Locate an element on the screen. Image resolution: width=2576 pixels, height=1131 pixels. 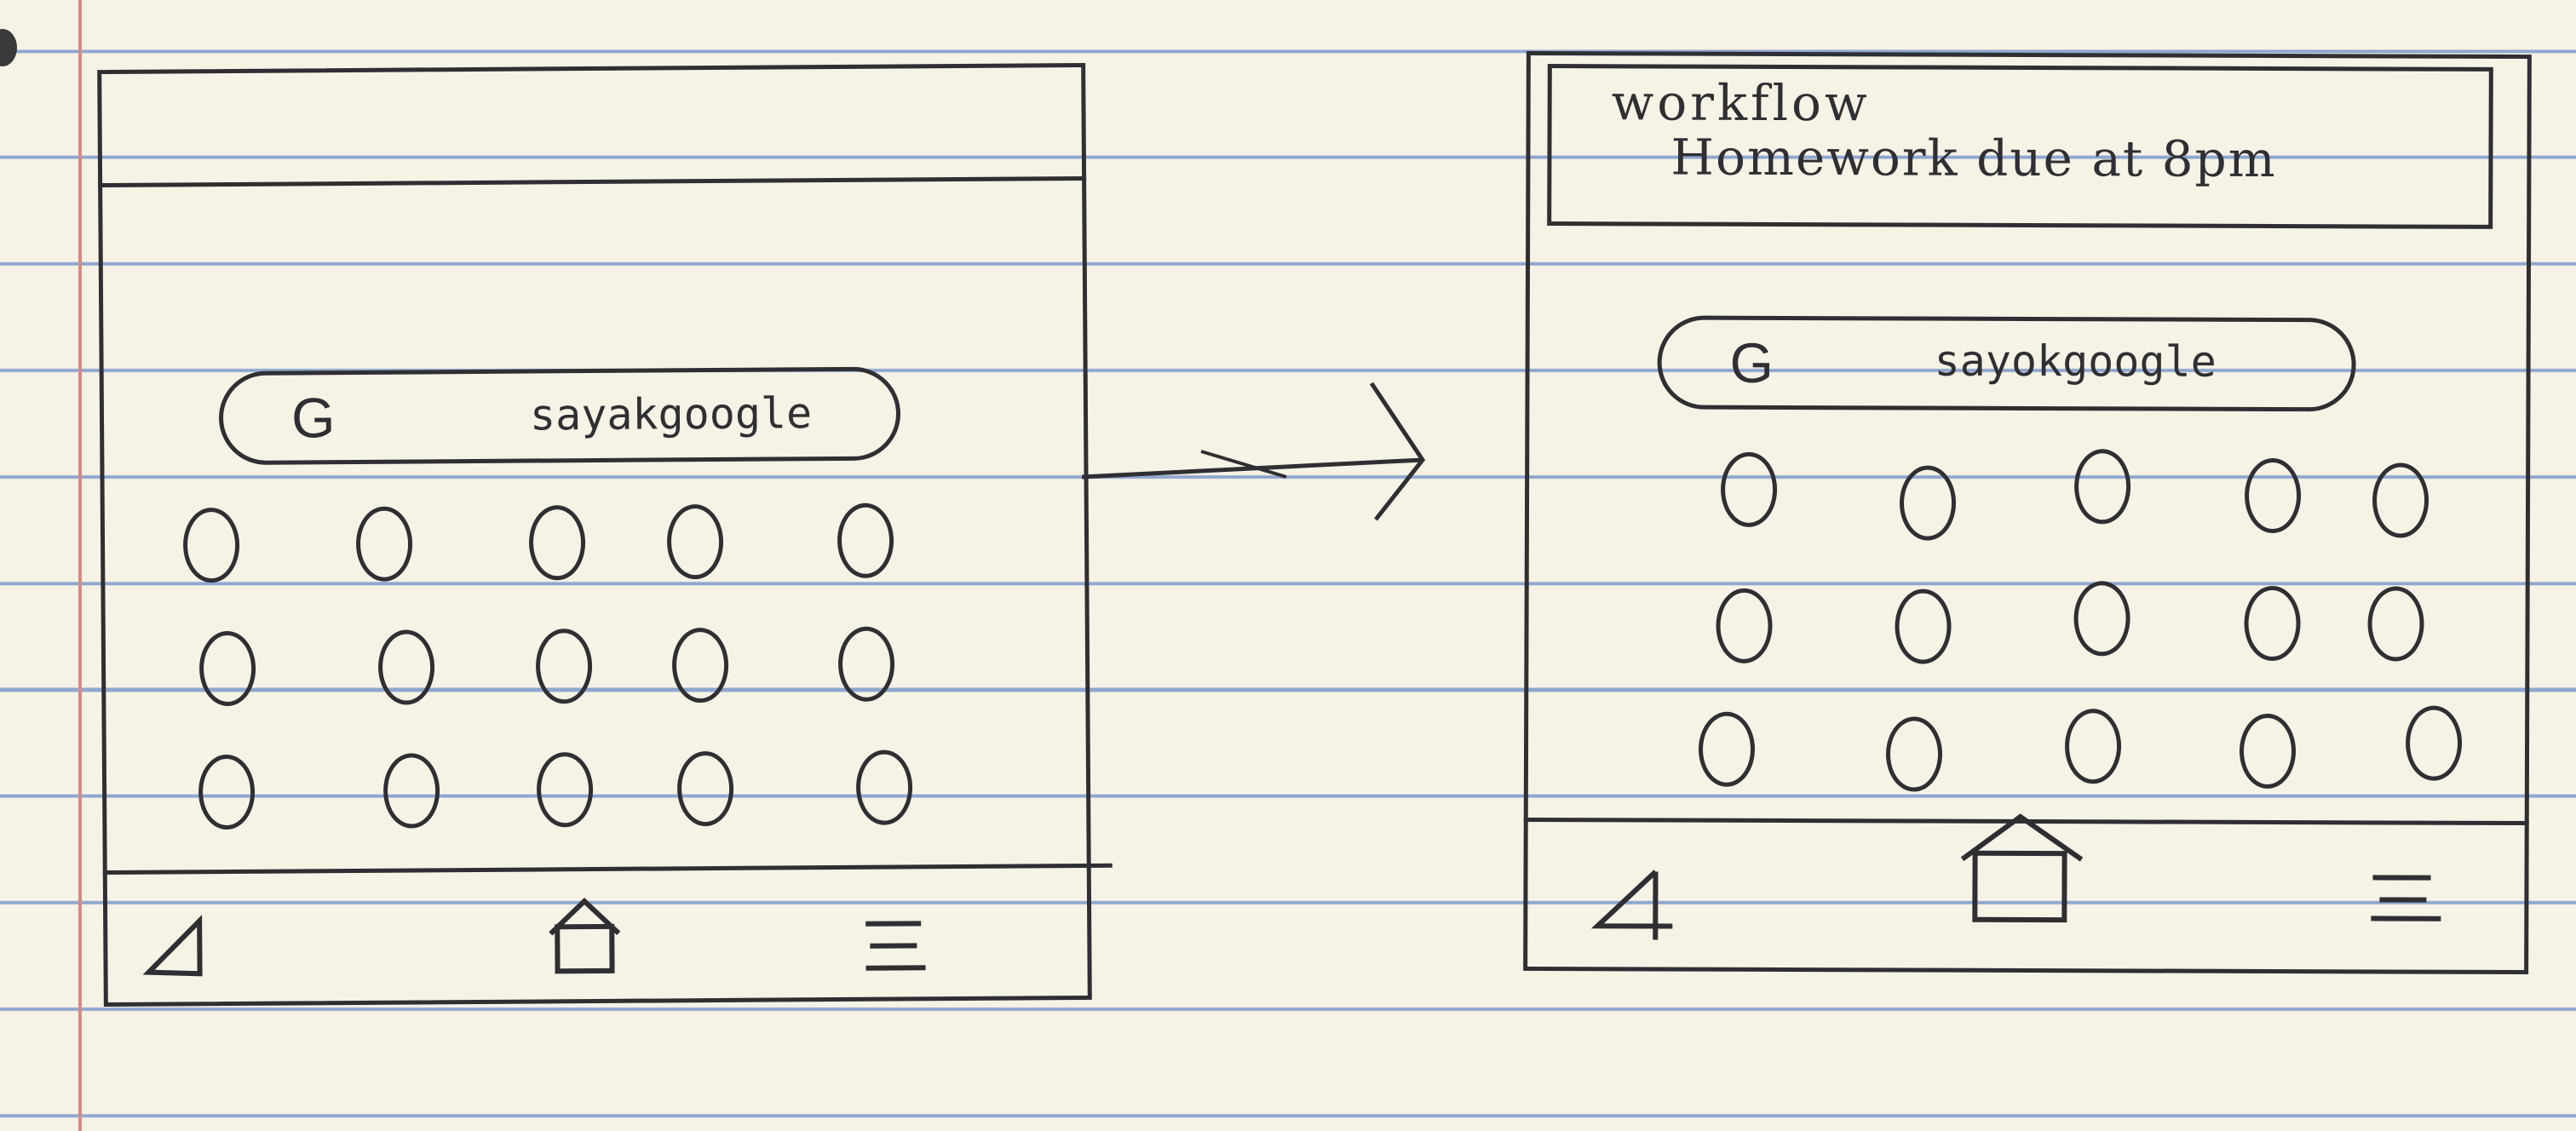
google-search-bar: G sayokgoogle is located at coordinates (2006, 363).